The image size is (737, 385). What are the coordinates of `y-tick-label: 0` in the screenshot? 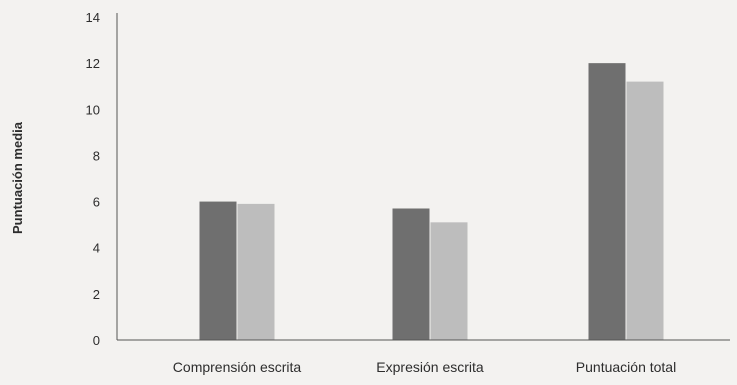 It's located at (96, 340).